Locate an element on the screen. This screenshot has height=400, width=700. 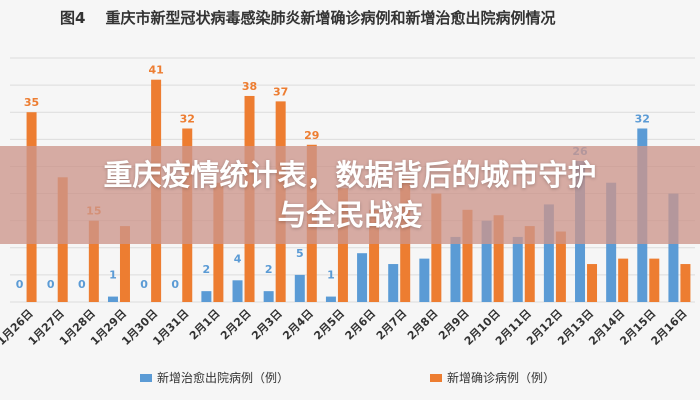
value-label-discharged-8: 4 is located at coordinates (238, 258).